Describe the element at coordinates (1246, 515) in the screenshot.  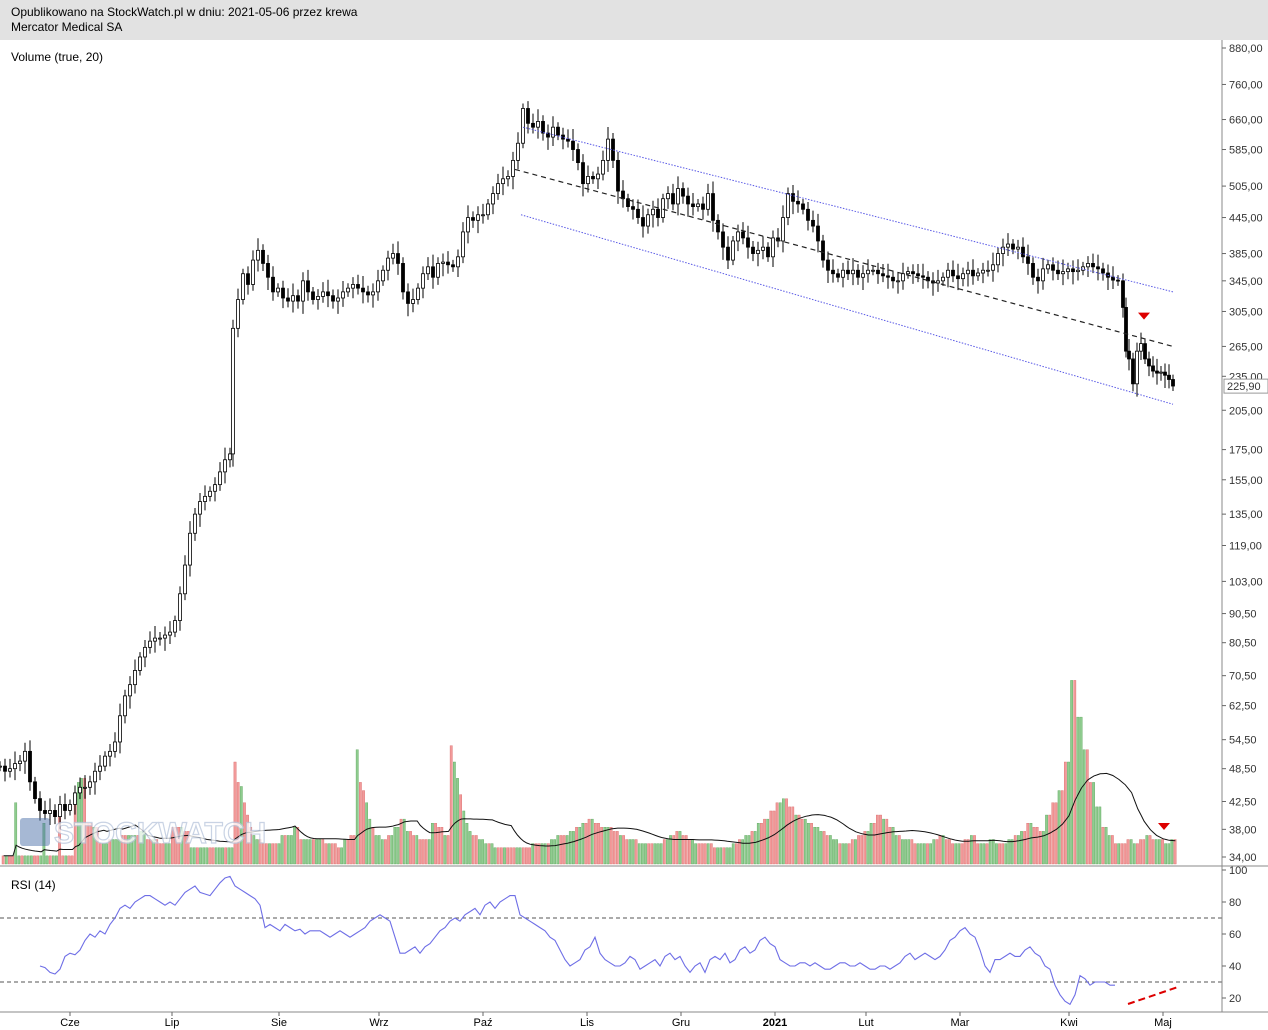
I see `price-tick-label: 135,00` at that location.